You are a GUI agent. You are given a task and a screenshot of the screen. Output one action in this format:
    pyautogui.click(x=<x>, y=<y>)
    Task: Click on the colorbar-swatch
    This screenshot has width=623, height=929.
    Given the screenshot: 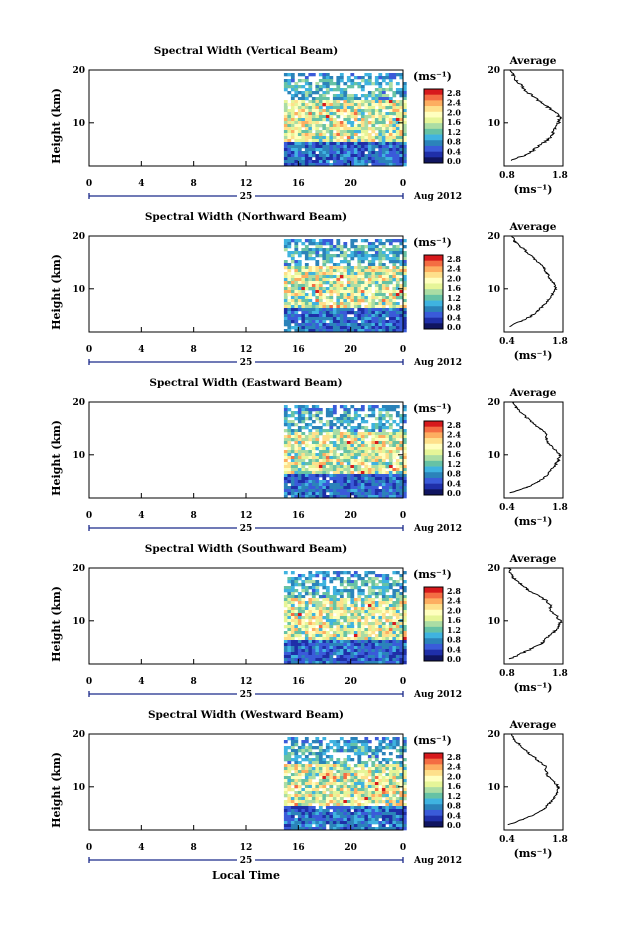 What is the action you would take?
    pyautogui.click(x=433, y=160)
    